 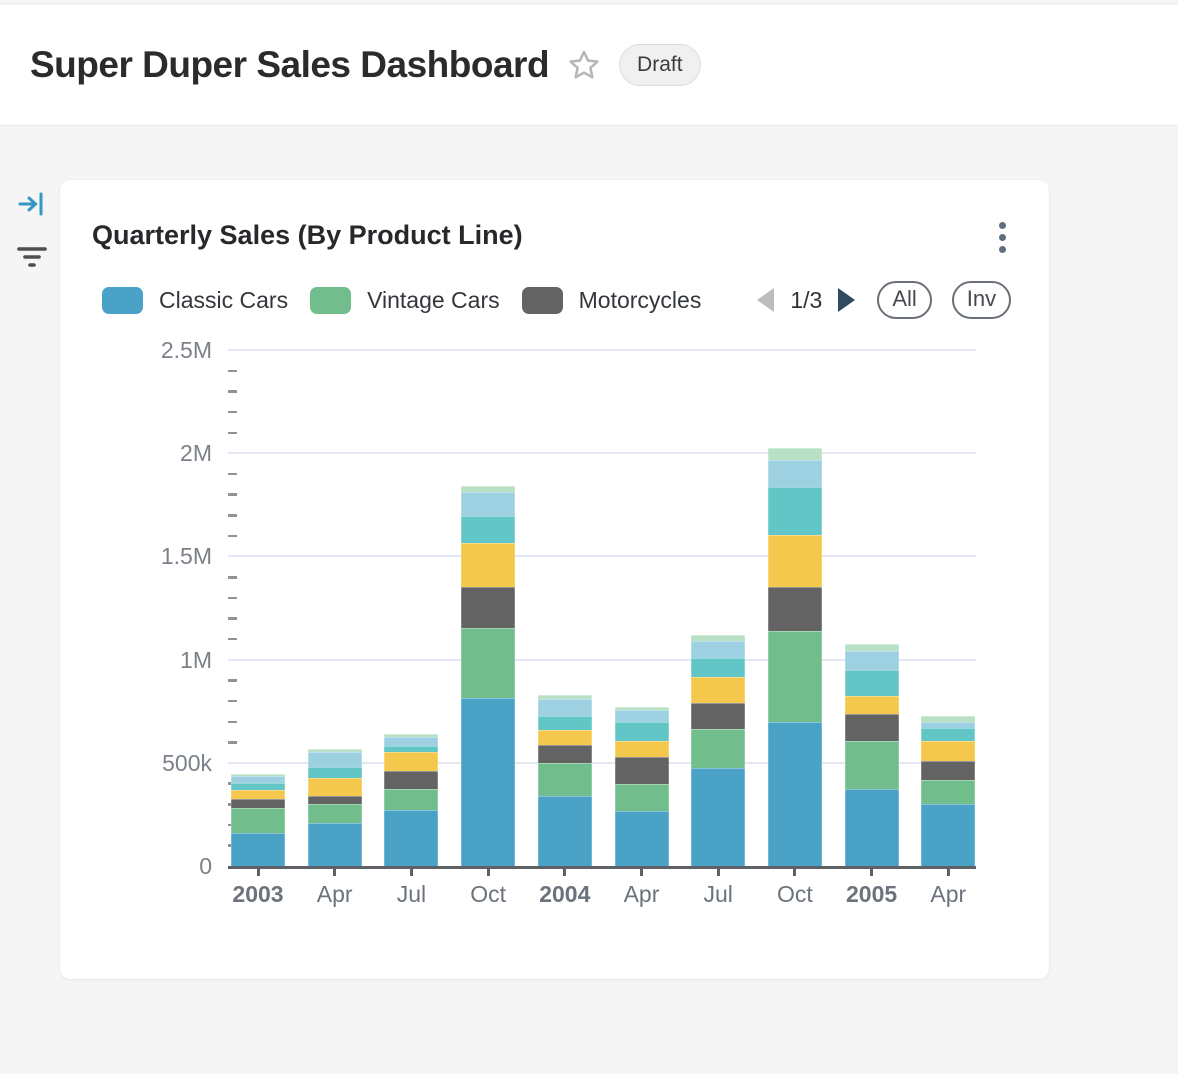 I want to click on legend-item-motorcycles: Motorcycles, so click(x=611, y=300).